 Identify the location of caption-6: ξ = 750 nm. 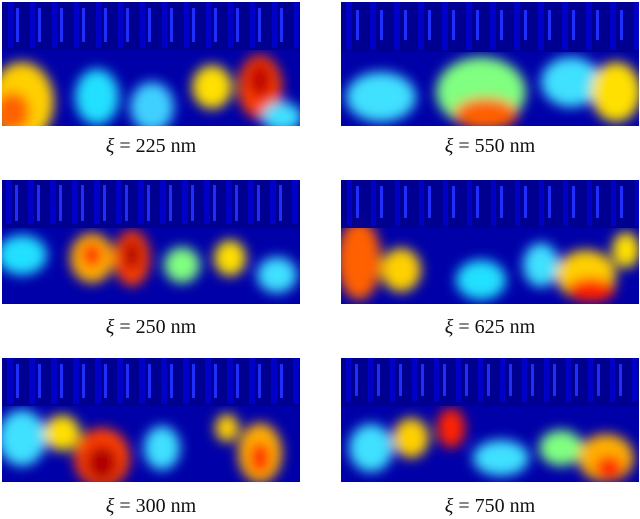
(490, 506).